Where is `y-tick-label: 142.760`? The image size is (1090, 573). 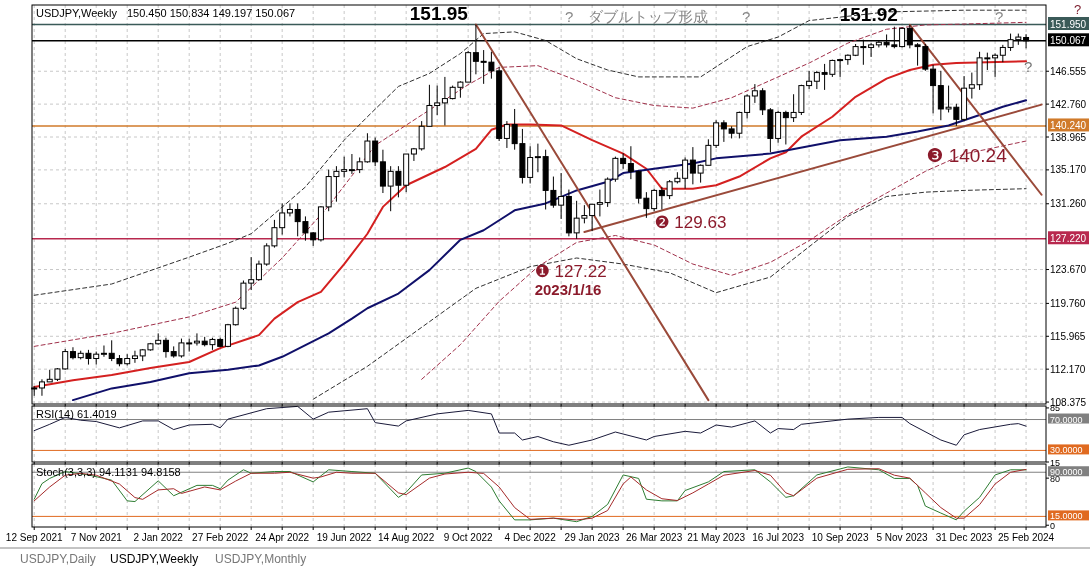
y-tick-label: 142.760 is located at coordinates (1068, 104).